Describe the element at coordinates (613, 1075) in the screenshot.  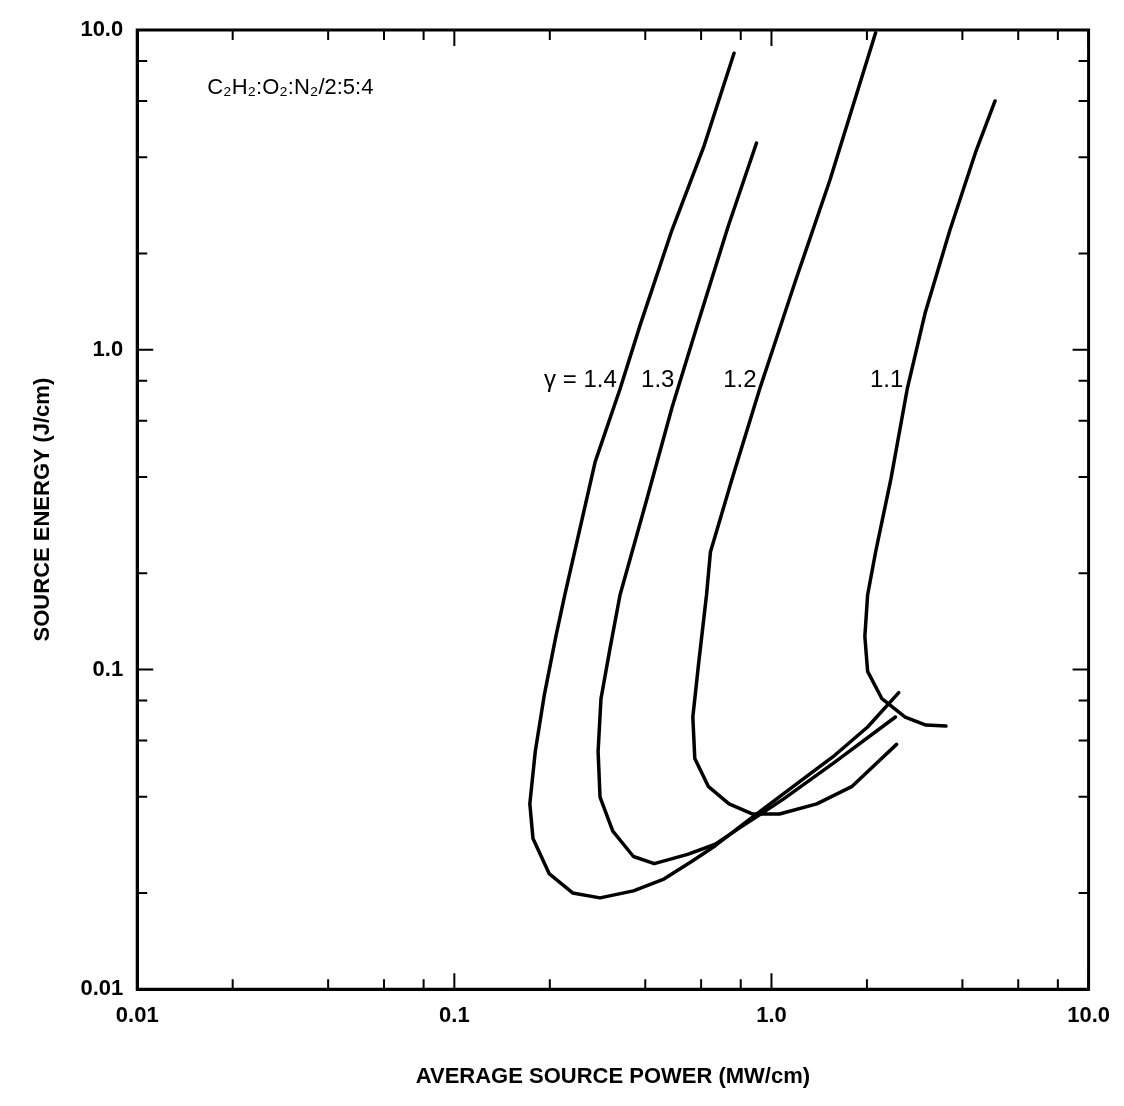
I see `x-axis-title: AVERAGE SOURCE POWER (MW/cm)` at that location.